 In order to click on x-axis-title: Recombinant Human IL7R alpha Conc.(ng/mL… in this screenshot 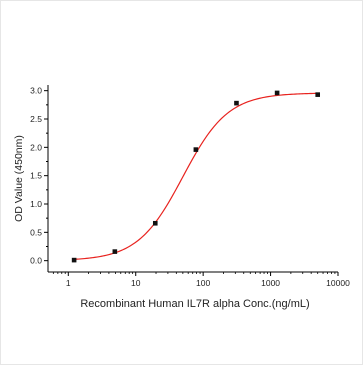, I will do `click(194, 304)`.